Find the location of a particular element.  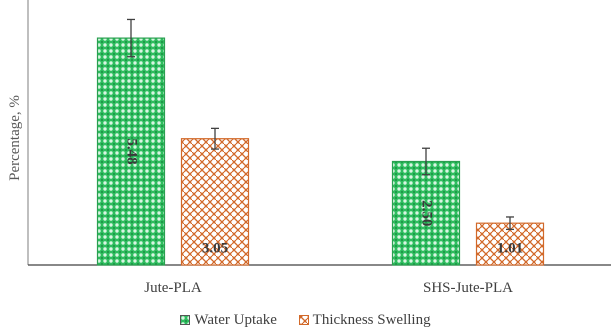

value-label-water-uptake-jute-pla: 5.48 is located at coordinates (132, 151).